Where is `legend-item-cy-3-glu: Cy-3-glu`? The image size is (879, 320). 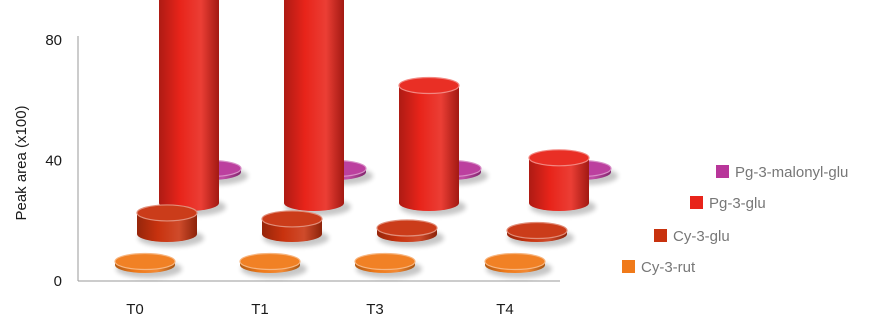 legend-item-cy-3-glu: Cy-3-glu is located at coordinates (692, 236).